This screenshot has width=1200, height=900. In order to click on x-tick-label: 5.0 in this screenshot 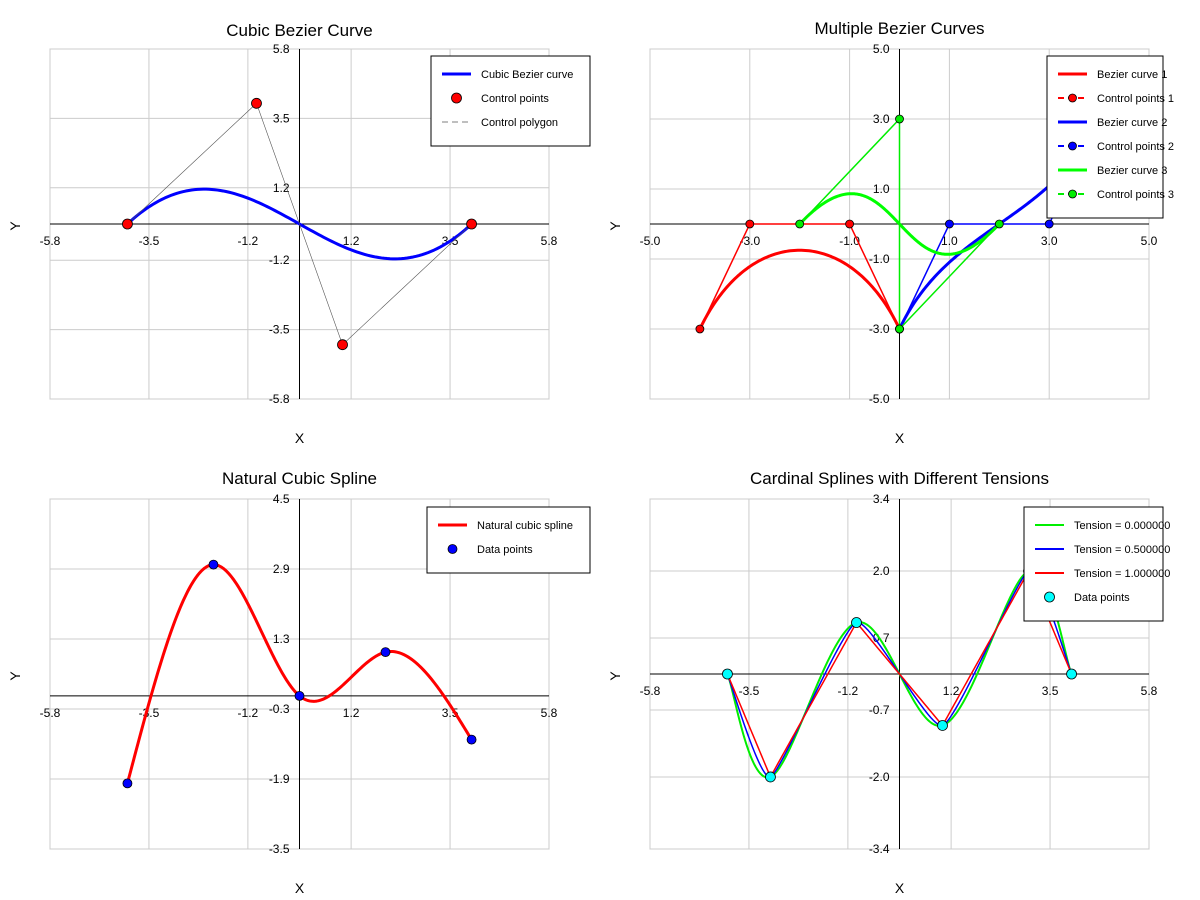, I will do `click(1149, 241)`.